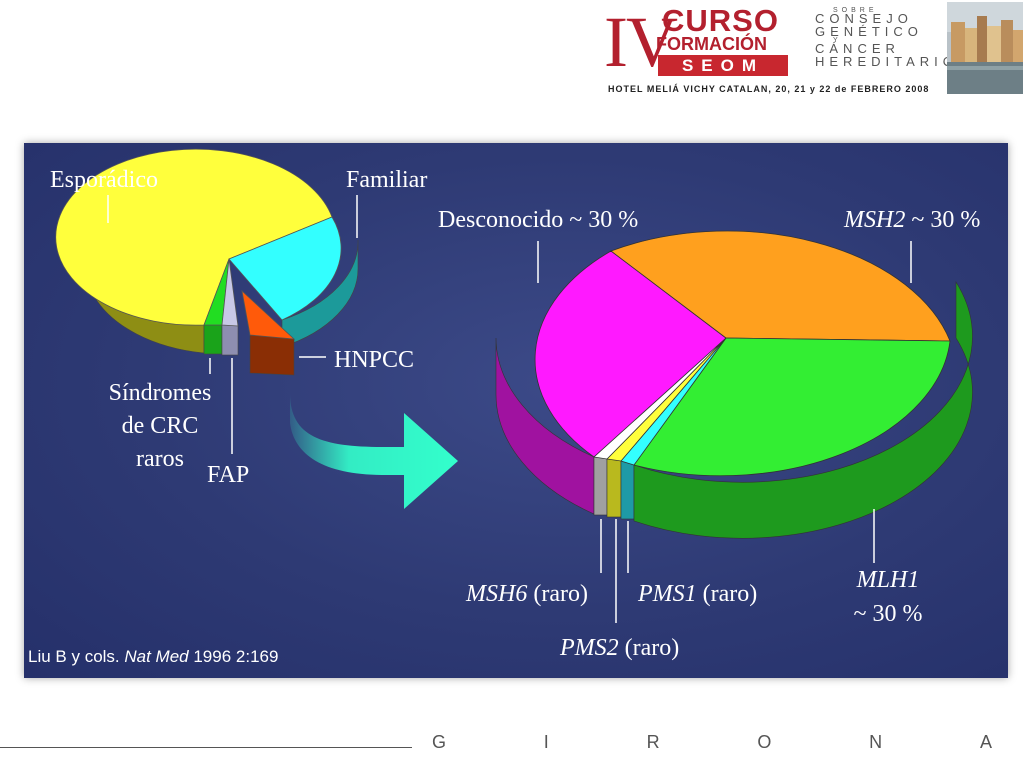 Image resolution: width=1024 pixels, height=768 pixels. What do you see at coordinates (206, 747) in the screenshot?
I see `footer-line` at bounding box center [206, 747].